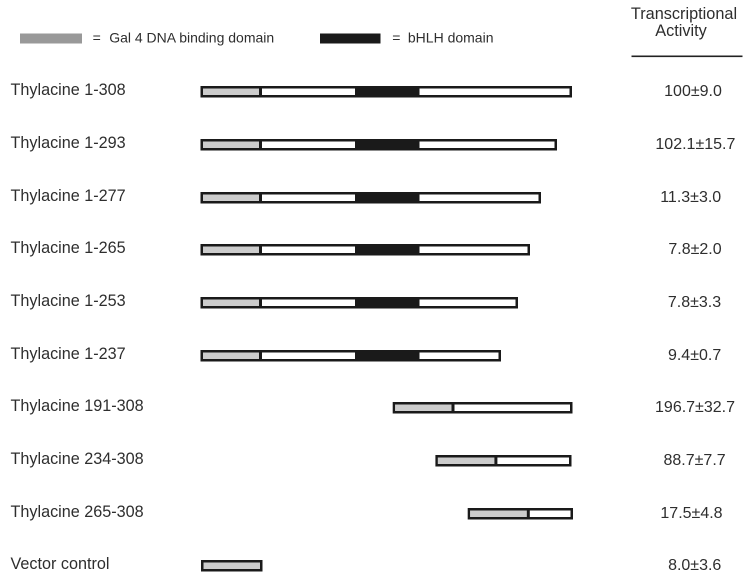 Image resolution: width=752 pixels, height=584 pixels. Describe the element at coordinates (77, 406) in the screenshot. I see `svg-text: Thylacine 191-308` at that location.